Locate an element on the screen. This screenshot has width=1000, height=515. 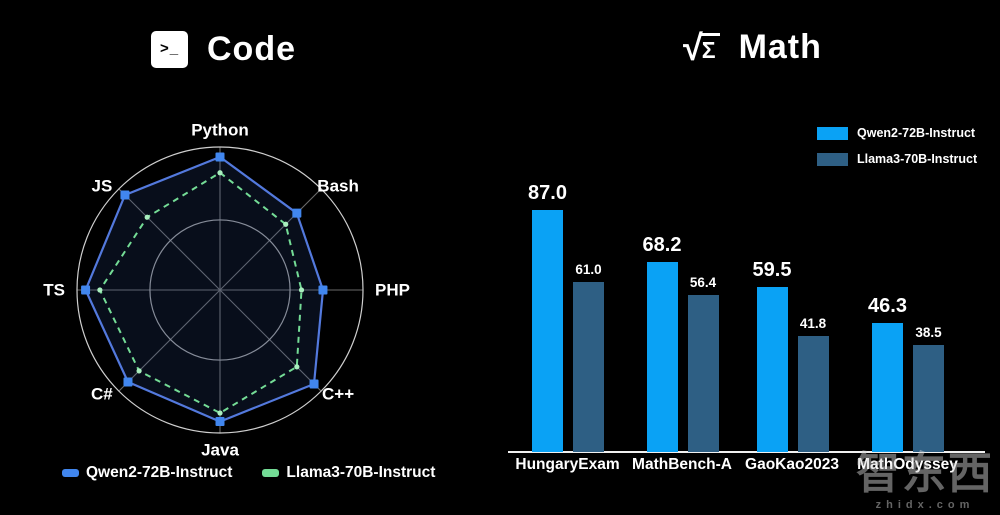
radar-legend-item-qwen2: Qwen2-72B-Instruct is located at coordinates (147, 473).